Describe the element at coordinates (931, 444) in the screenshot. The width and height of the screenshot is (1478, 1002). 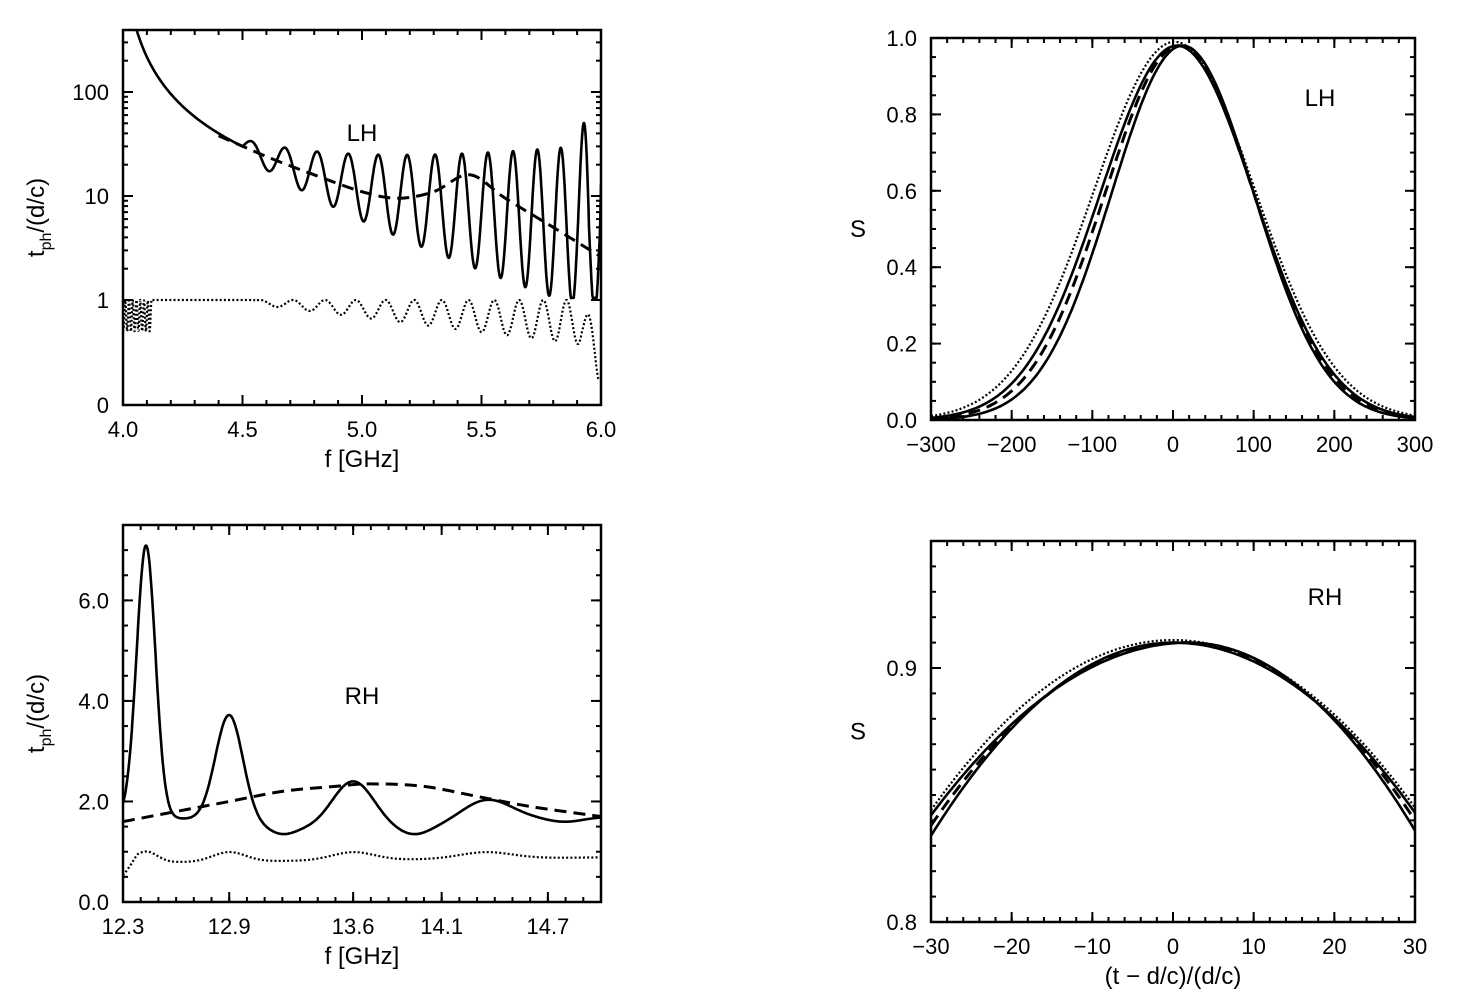
I see `x-tick-label: −300` at that location.